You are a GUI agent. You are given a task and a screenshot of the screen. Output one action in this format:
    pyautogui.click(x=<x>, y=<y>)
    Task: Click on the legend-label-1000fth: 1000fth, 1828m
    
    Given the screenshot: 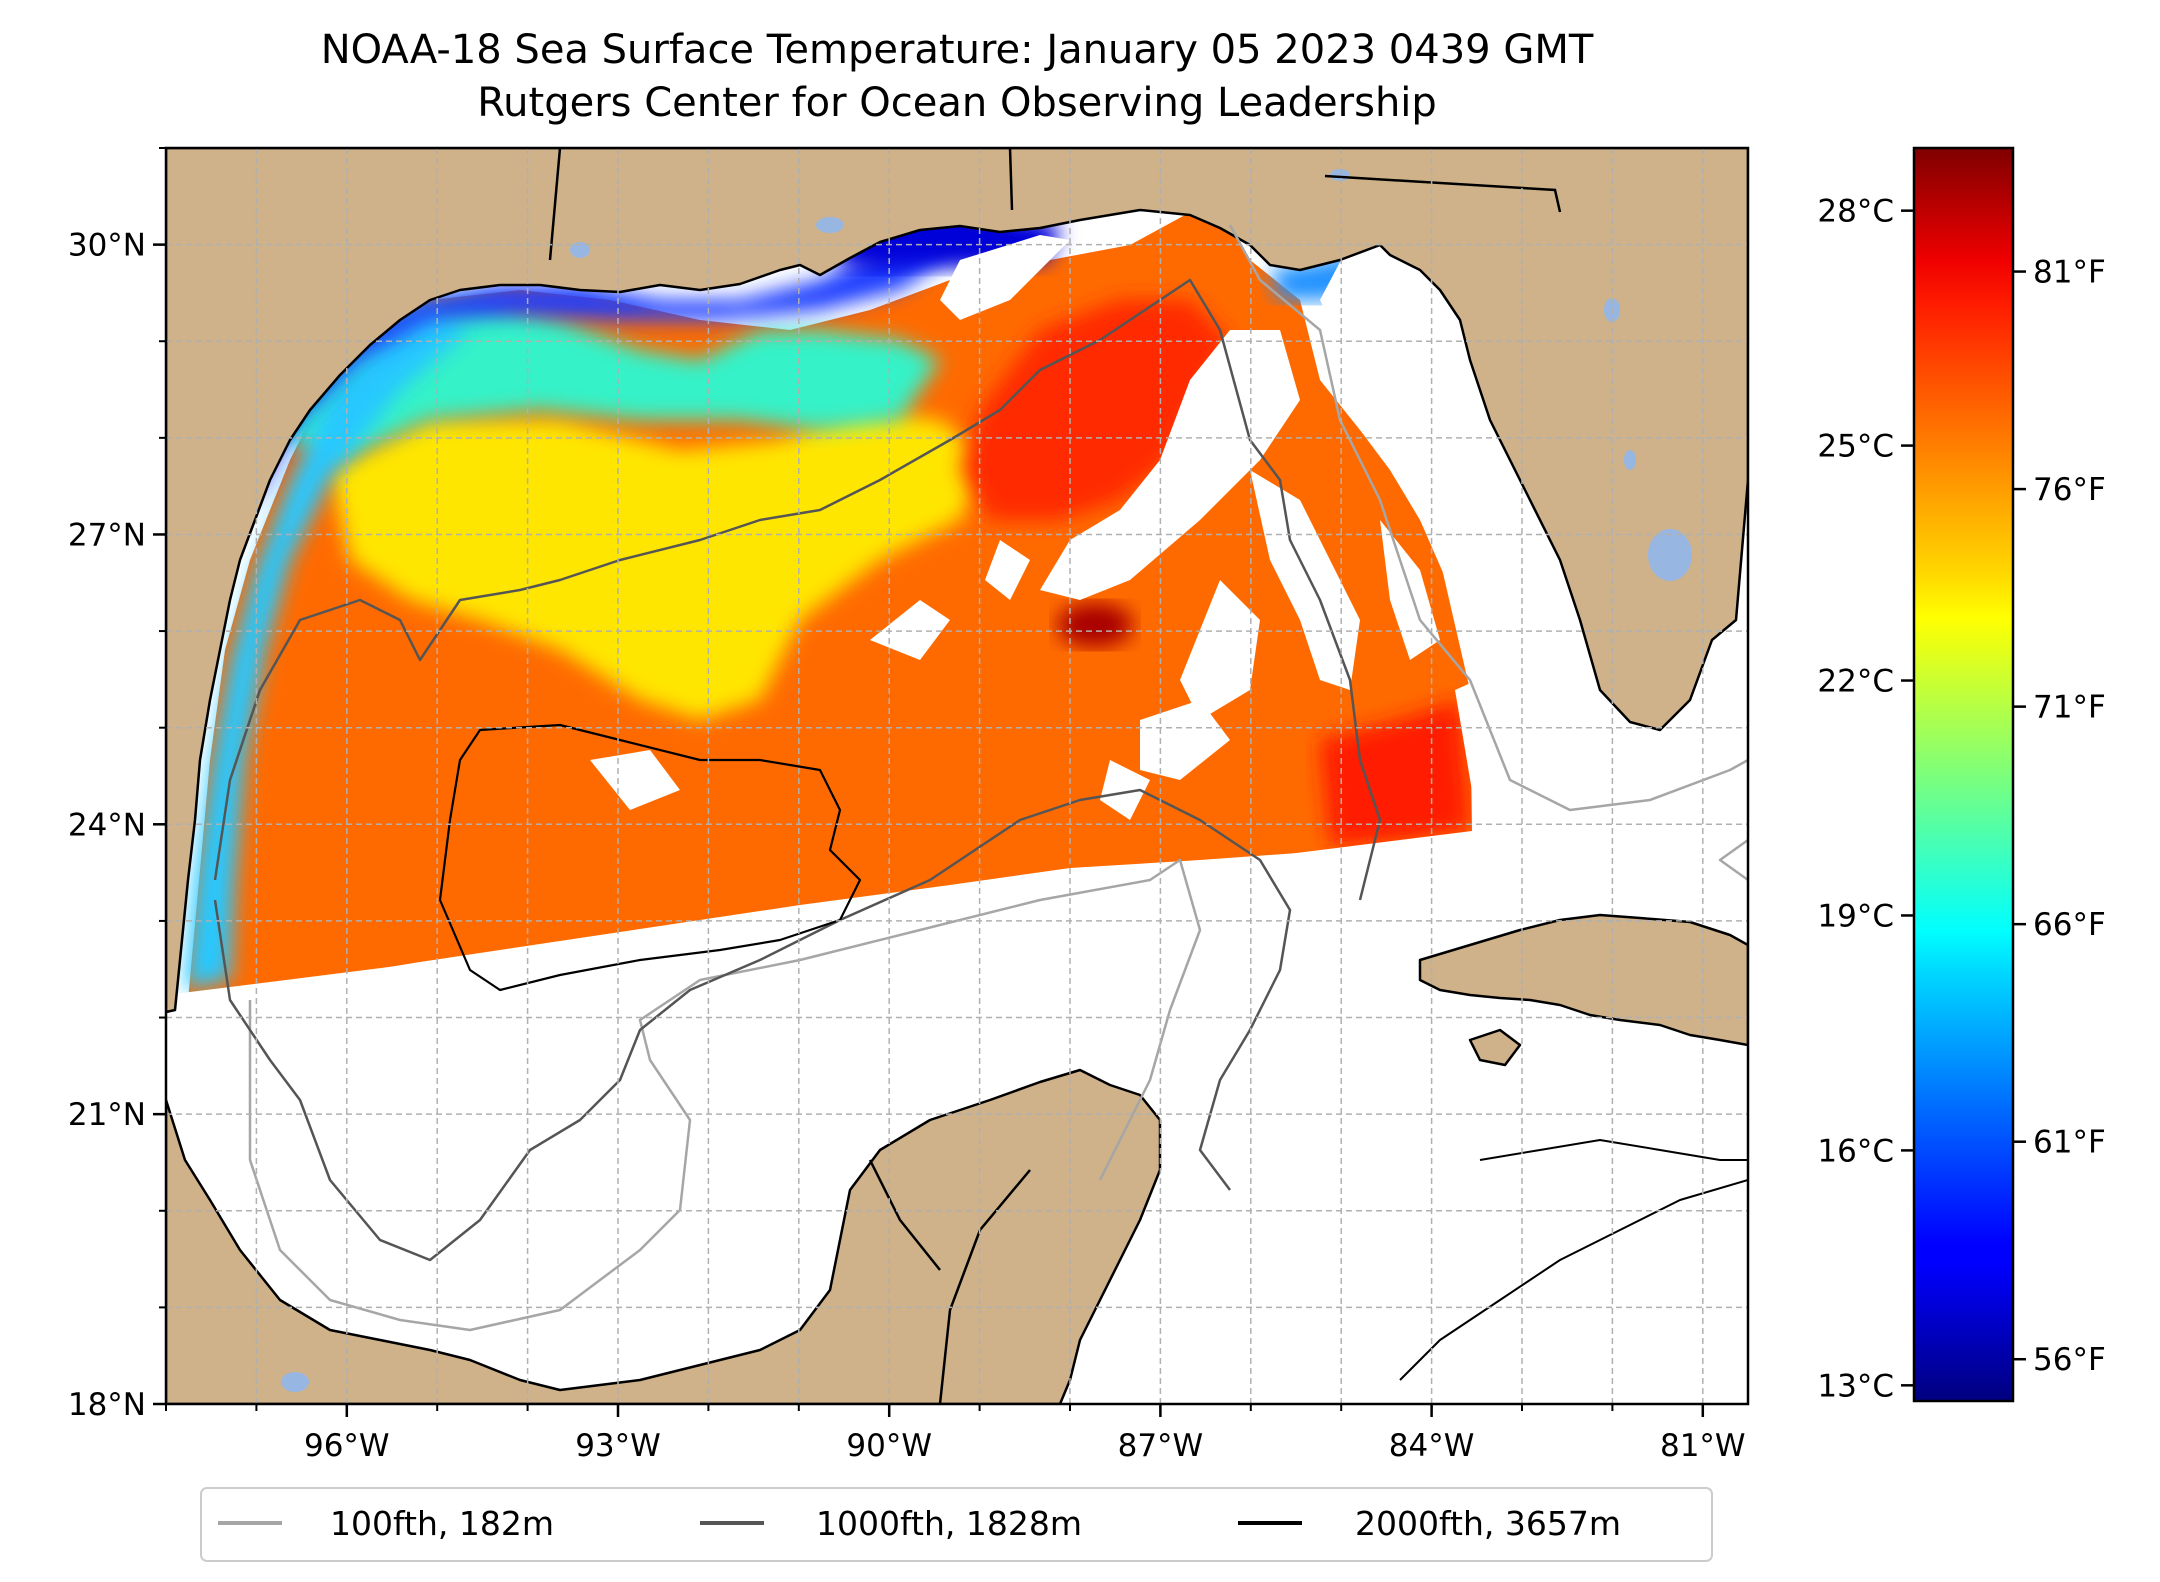 What is the action you would take?
    pyautogui.click(x=949, y=1523)
    